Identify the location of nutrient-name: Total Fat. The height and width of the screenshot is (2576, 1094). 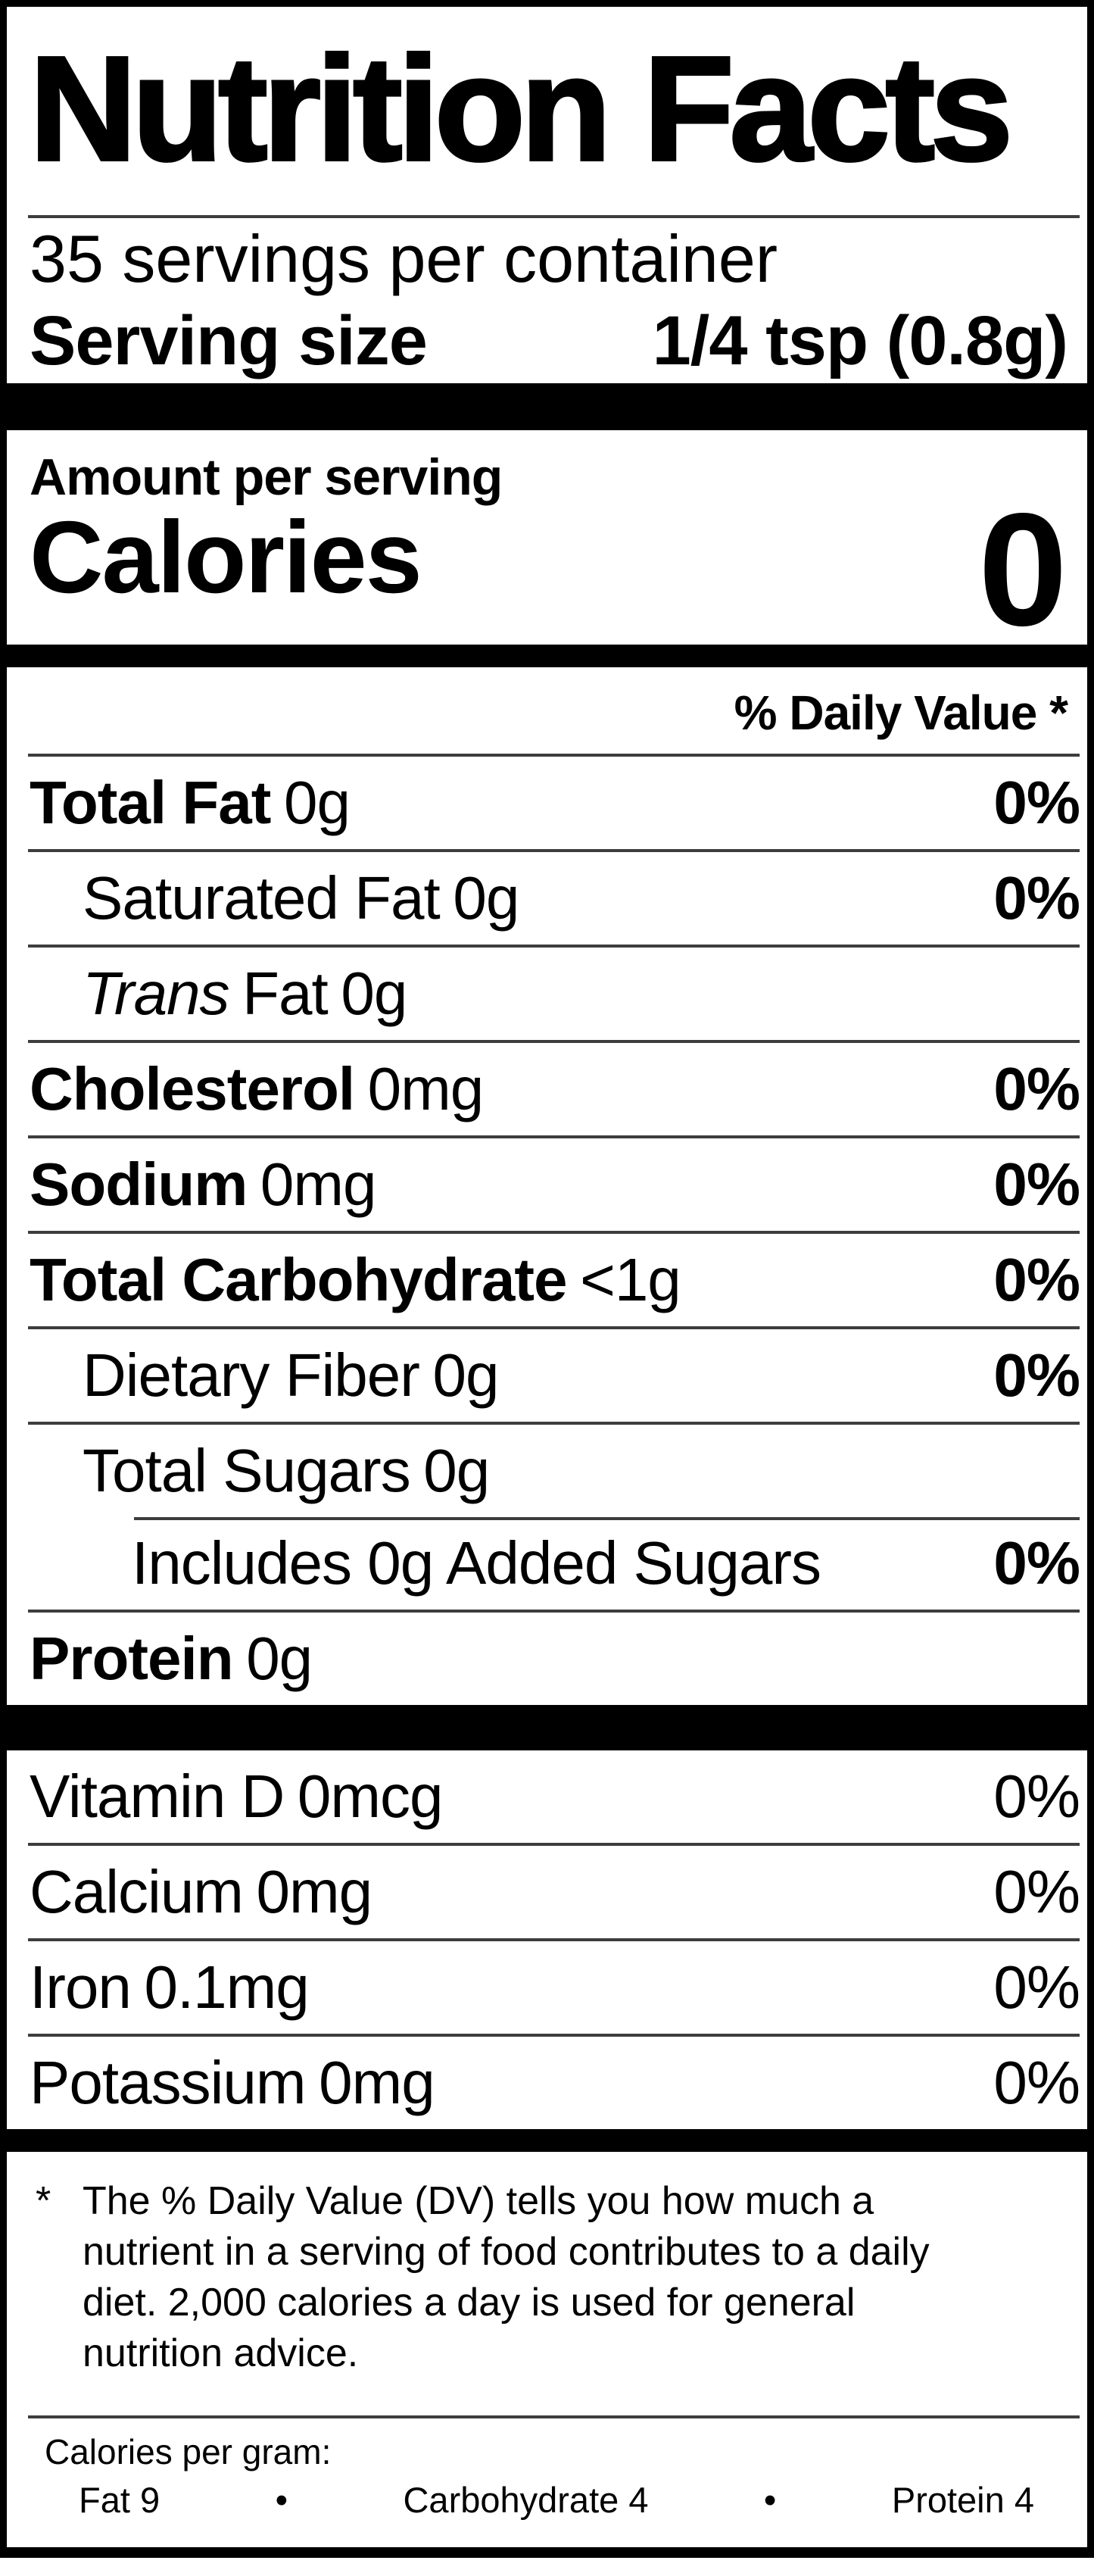
(150, 802).